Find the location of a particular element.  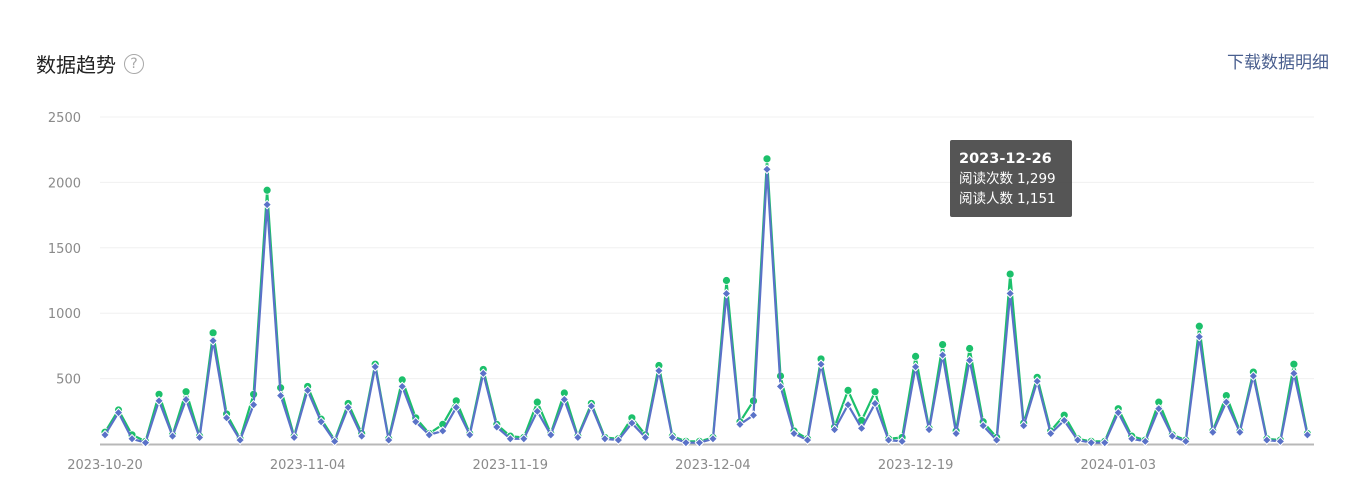

help-icon: ? is located at coordinates (134, 64).